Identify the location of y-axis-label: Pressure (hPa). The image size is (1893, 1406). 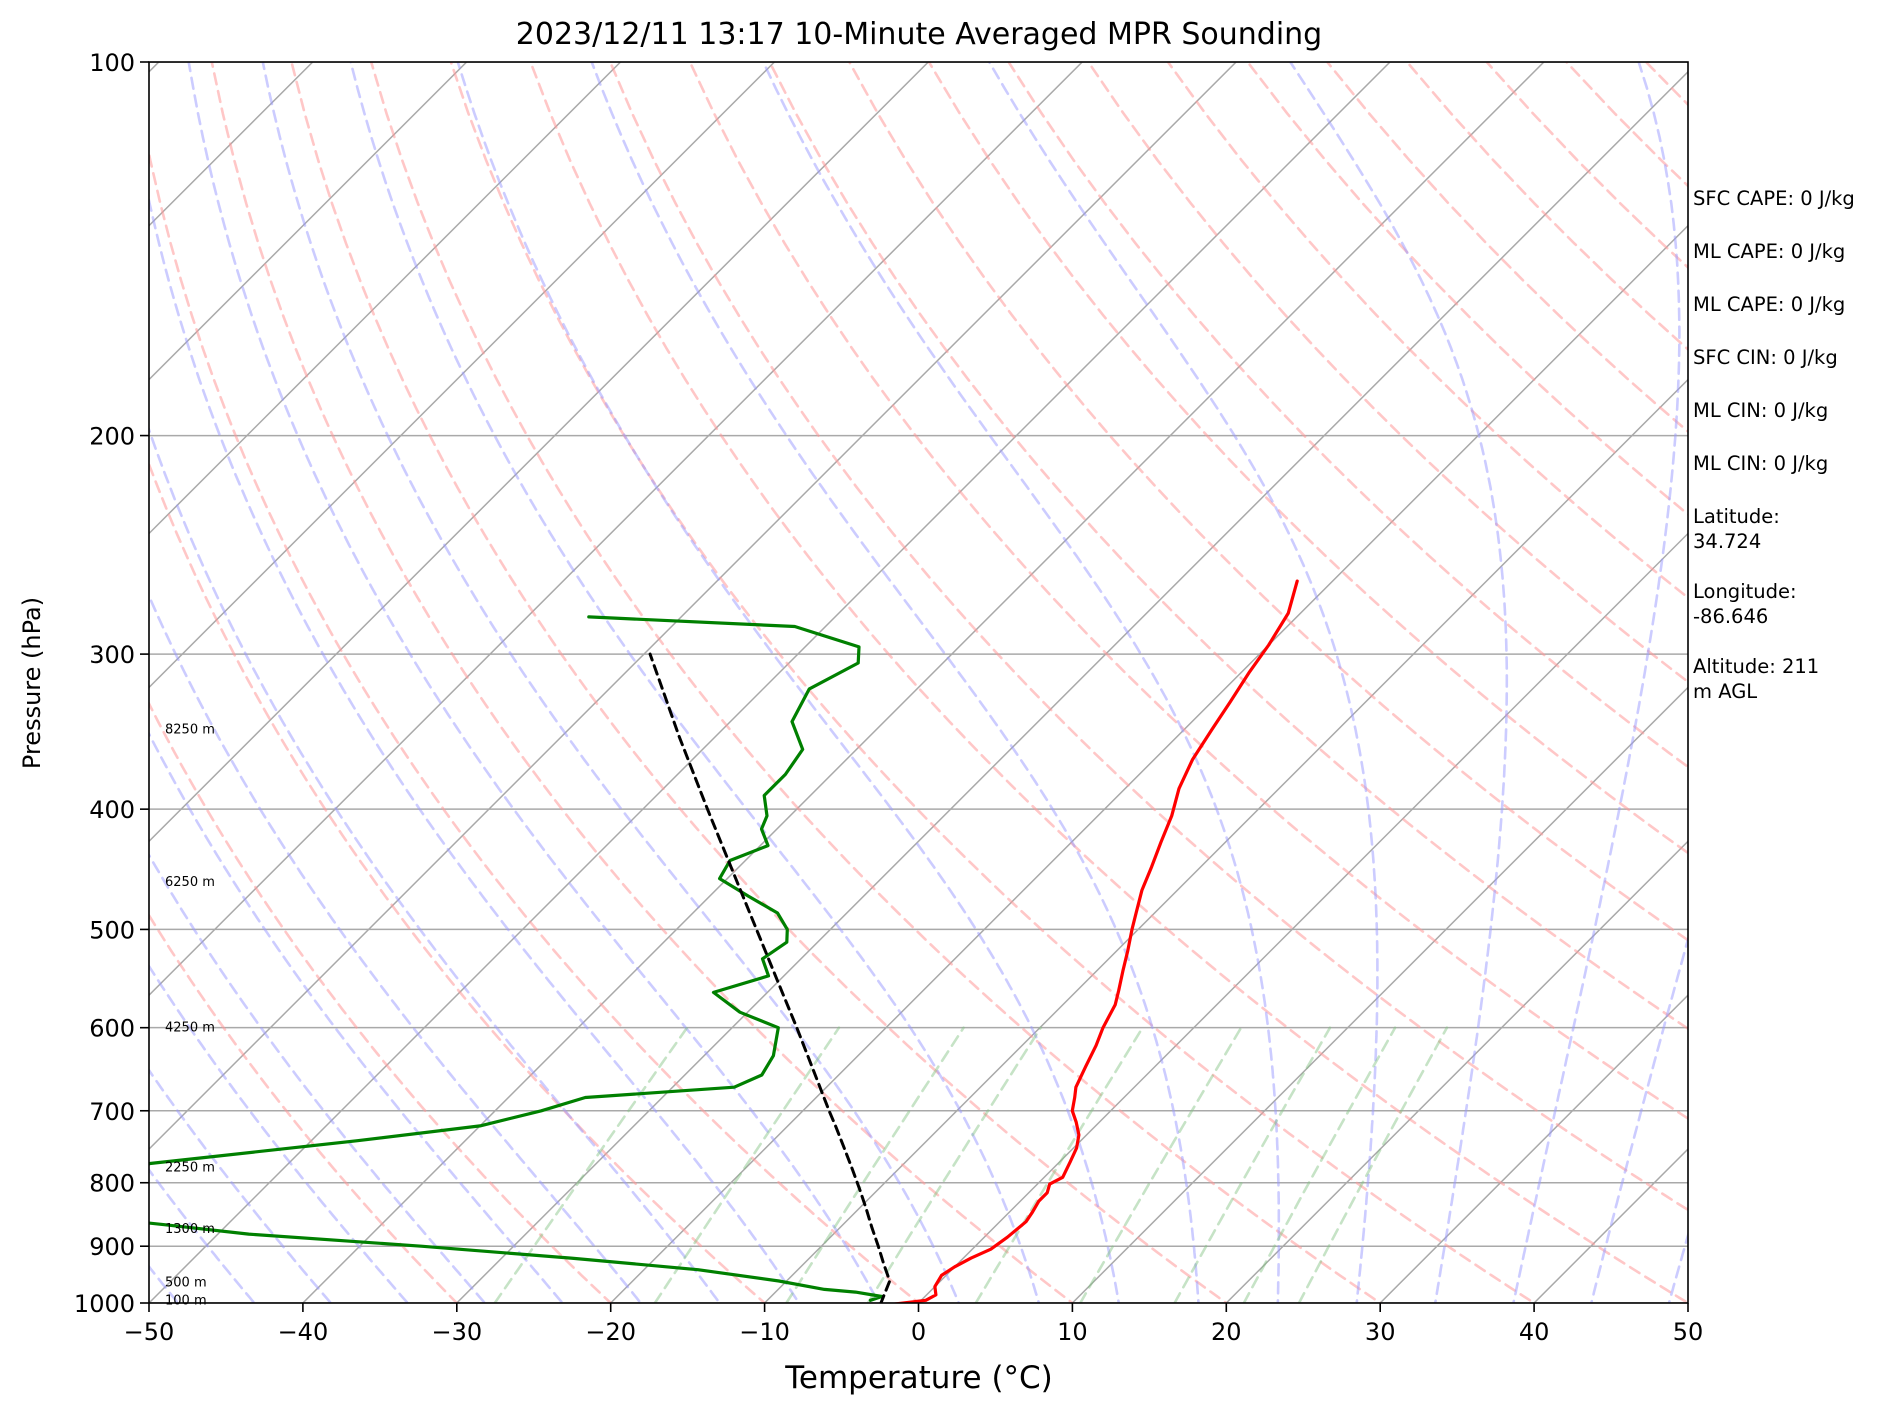
(32, 683).